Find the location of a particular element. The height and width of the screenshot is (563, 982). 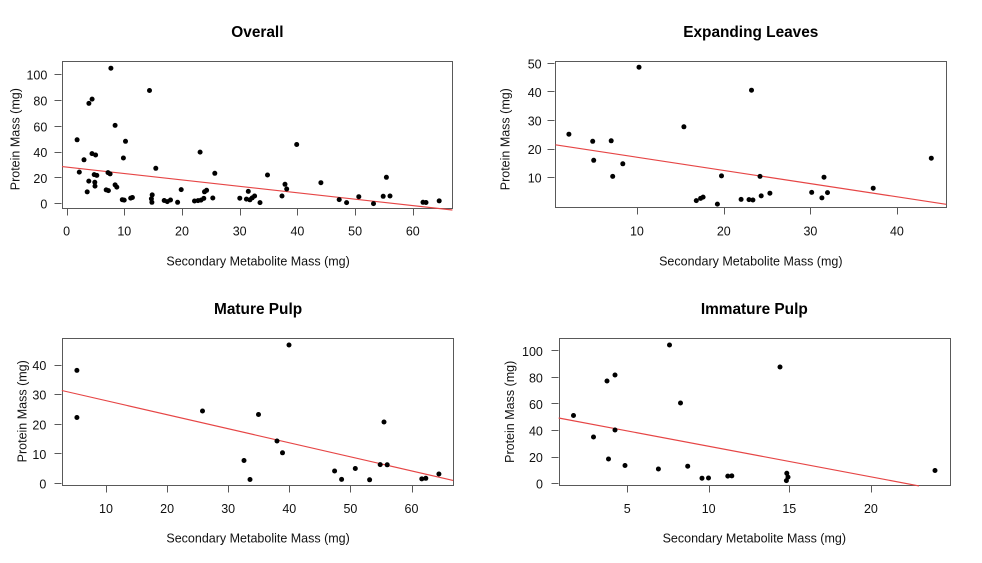

svg-text: Mature Pulp is located at coordinates (258, 309).